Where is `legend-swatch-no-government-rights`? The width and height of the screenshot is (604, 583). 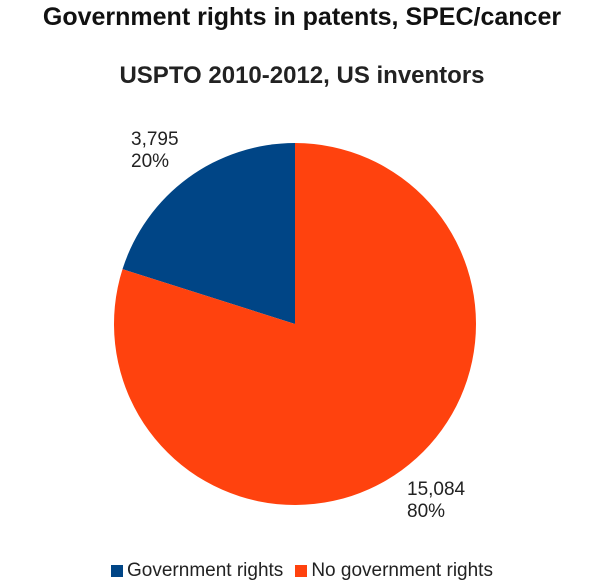
legend-swatch-no-government-rights is located at coordinates (301, 571).